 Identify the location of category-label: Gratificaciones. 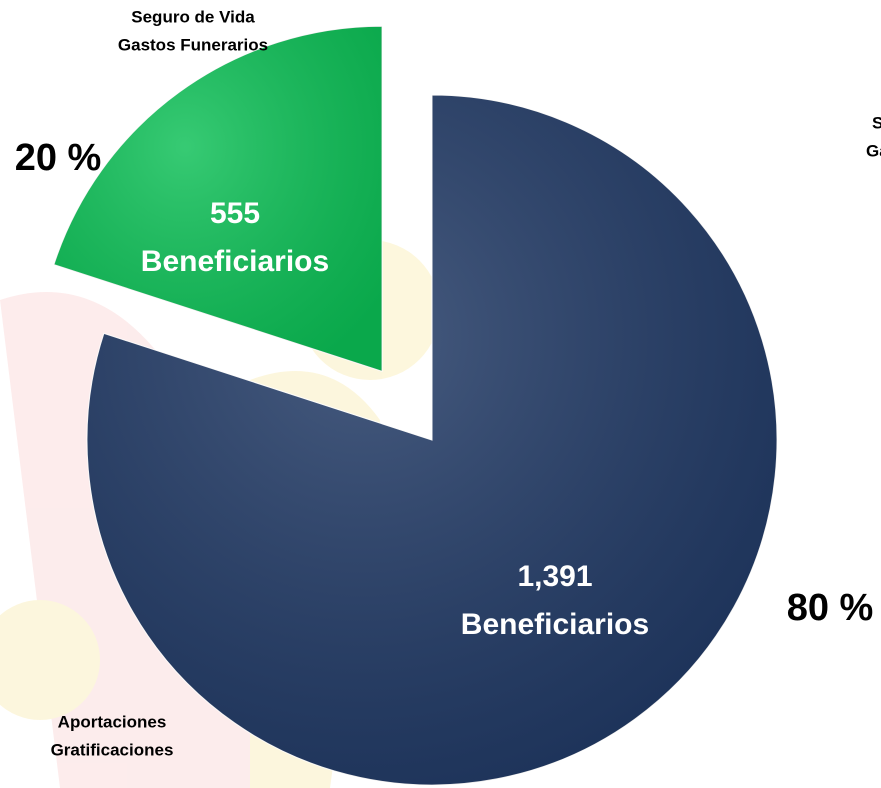
(112, 749).